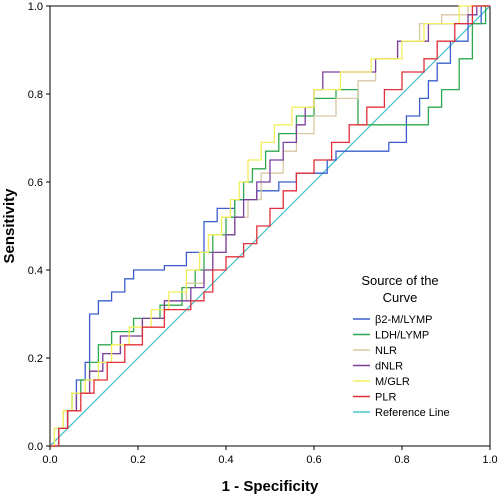 The image size is (500, 496). I want to click on legend-label-2-m-lymp: β2-M/LYMP, so click(403, 320).